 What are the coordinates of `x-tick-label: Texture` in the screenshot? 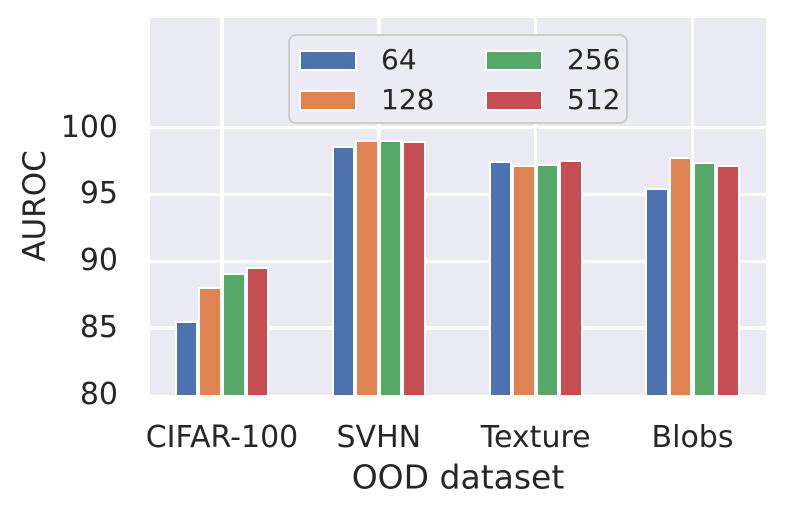 It's located at (535, 437).